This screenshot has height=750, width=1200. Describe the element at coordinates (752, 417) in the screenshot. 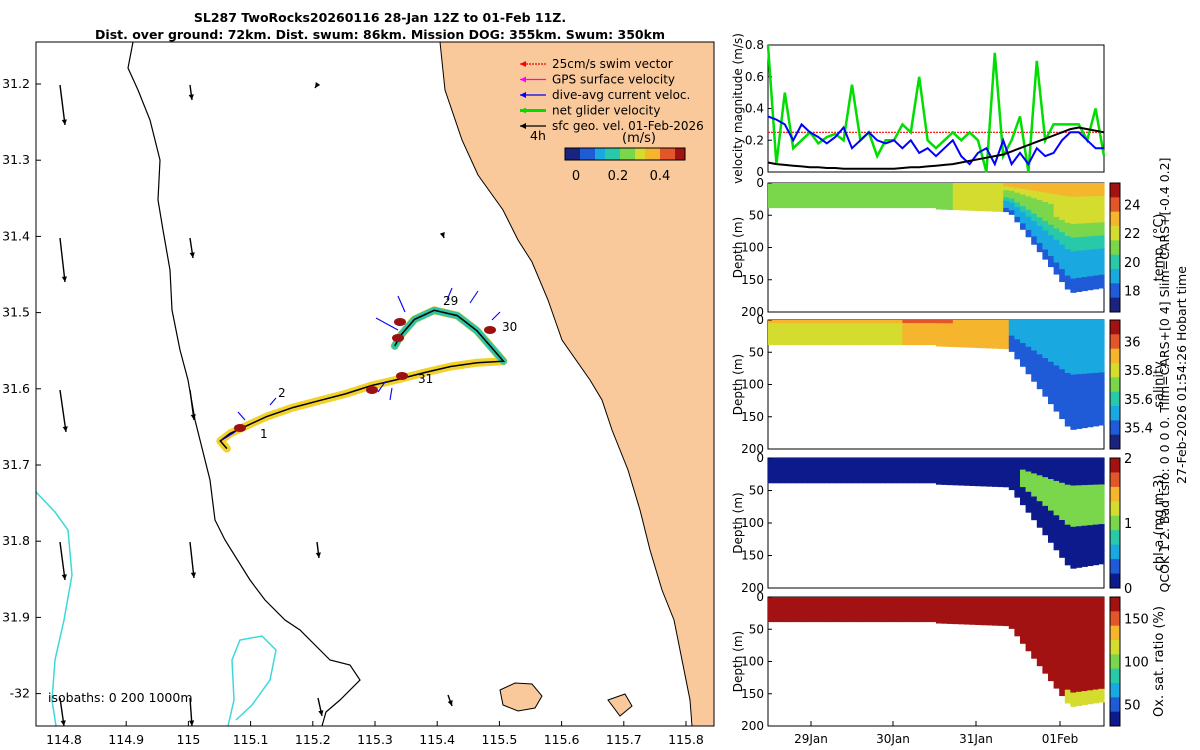

I see `salinity-ytick-label-3: 150` at that location.